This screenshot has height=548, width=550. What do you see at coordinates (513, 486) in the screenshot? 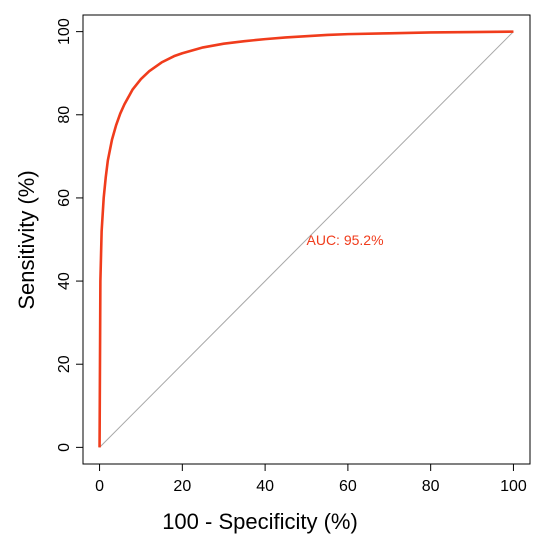
I see `x-tick-label: 100` at bounding box center [513, 486].